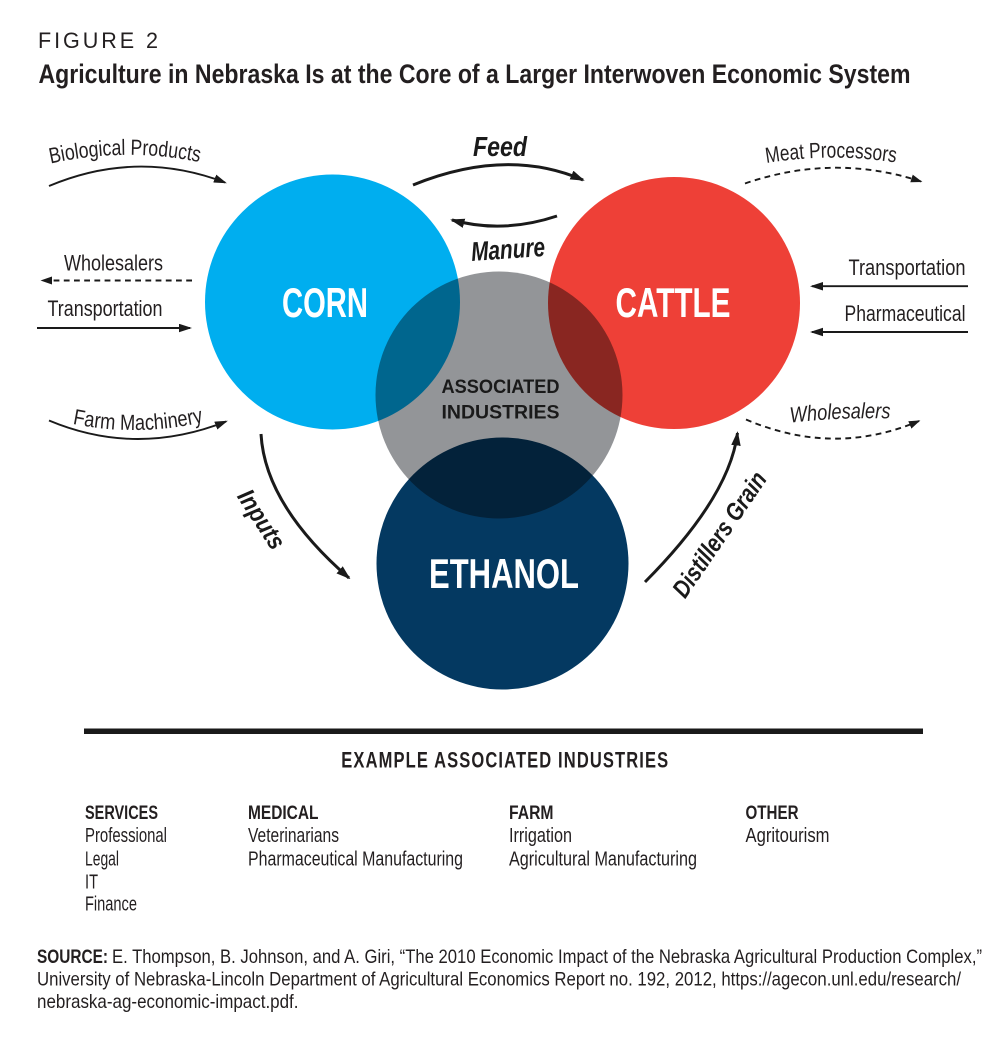 This screenshot has height=1043, width=1000. I want to click on svg-text: EXAMPLE ASSOCIATED INDUSTRIES, so click(505, 760).